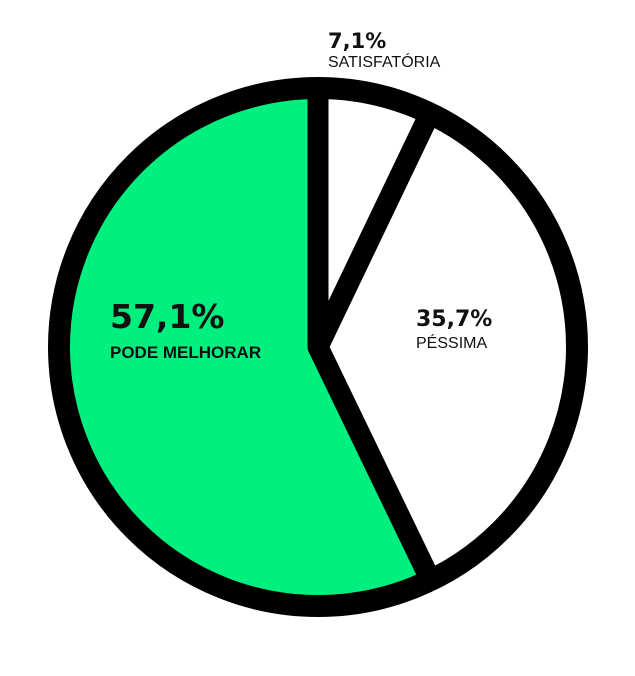 The width and height of the screenshot is (635, 676). I want to click on category-label-satisfatoria: SATISFATÓRIA, so click(384, 61).